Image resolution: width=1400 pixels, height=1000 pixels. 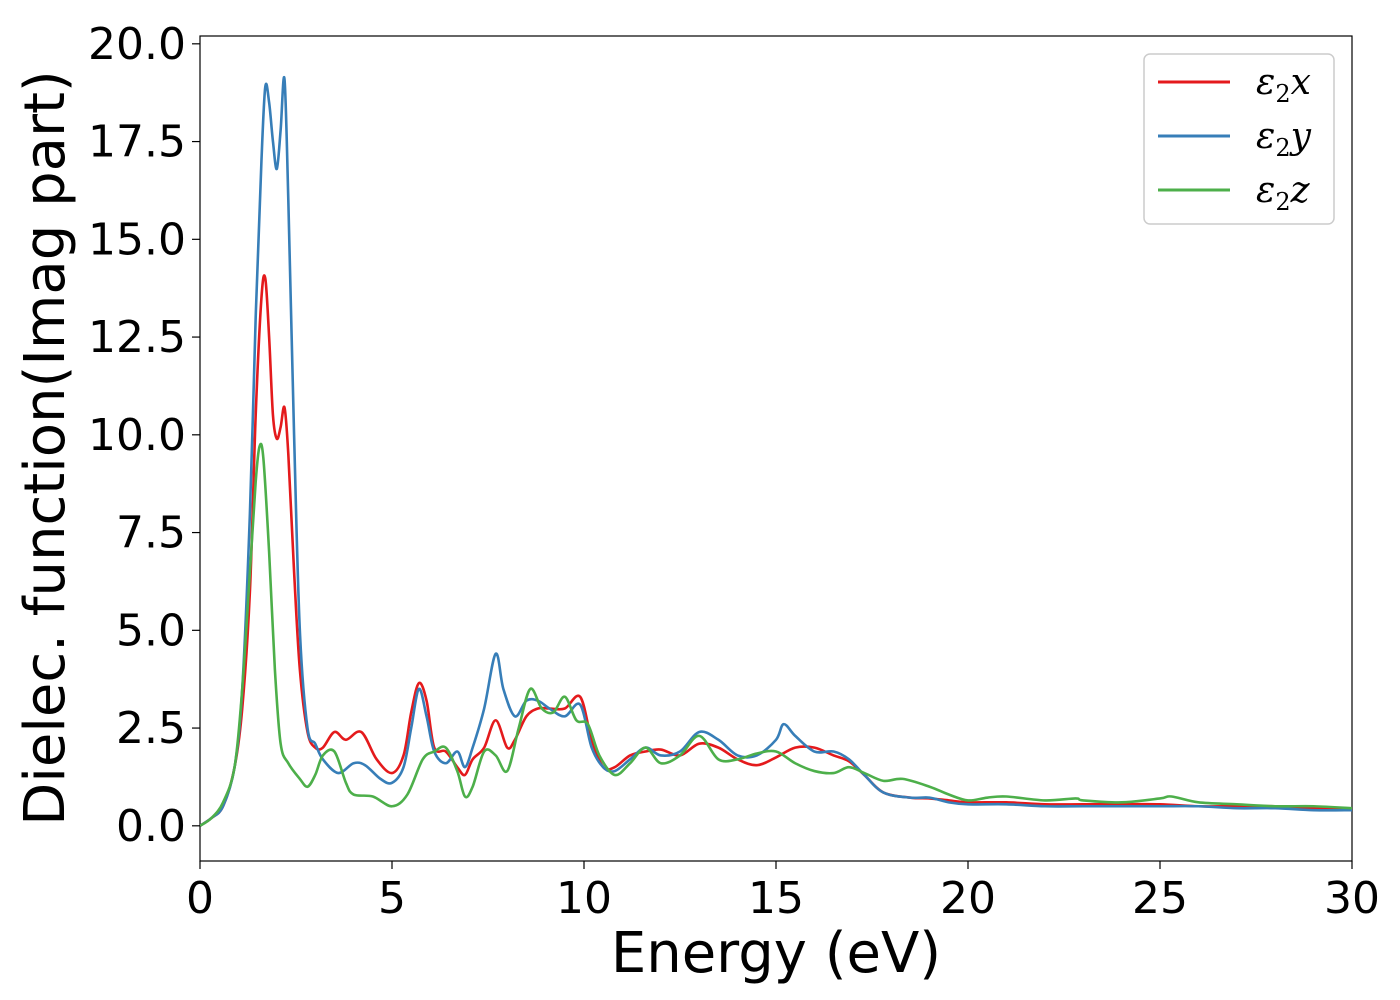 I want to click on y-tick-label: 20.0, so click(x=137, y=44).